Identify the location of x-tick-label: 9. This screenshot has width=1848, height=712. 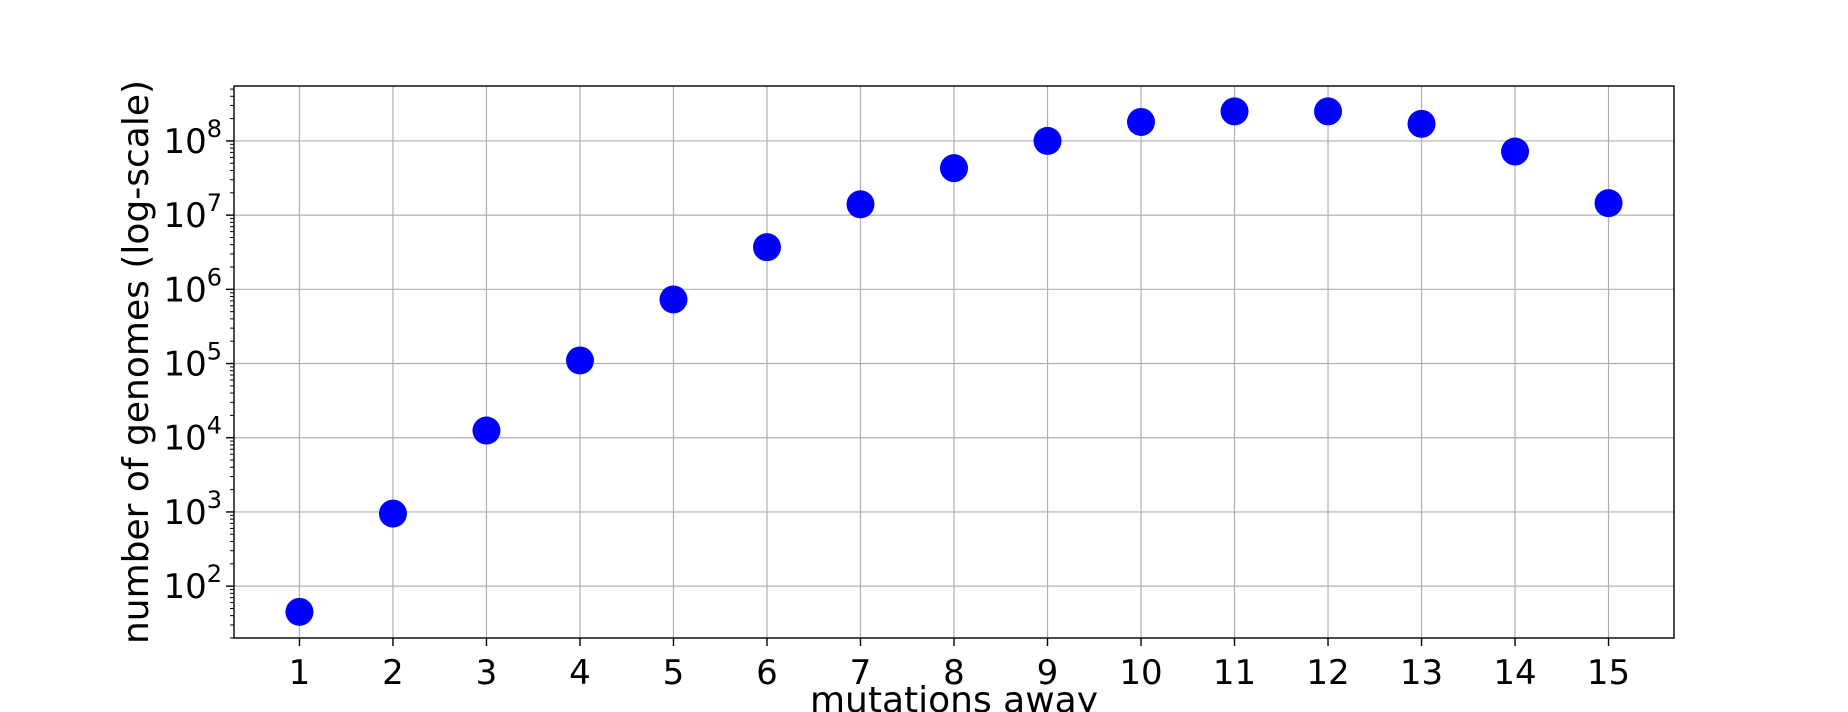
(1048, 673).